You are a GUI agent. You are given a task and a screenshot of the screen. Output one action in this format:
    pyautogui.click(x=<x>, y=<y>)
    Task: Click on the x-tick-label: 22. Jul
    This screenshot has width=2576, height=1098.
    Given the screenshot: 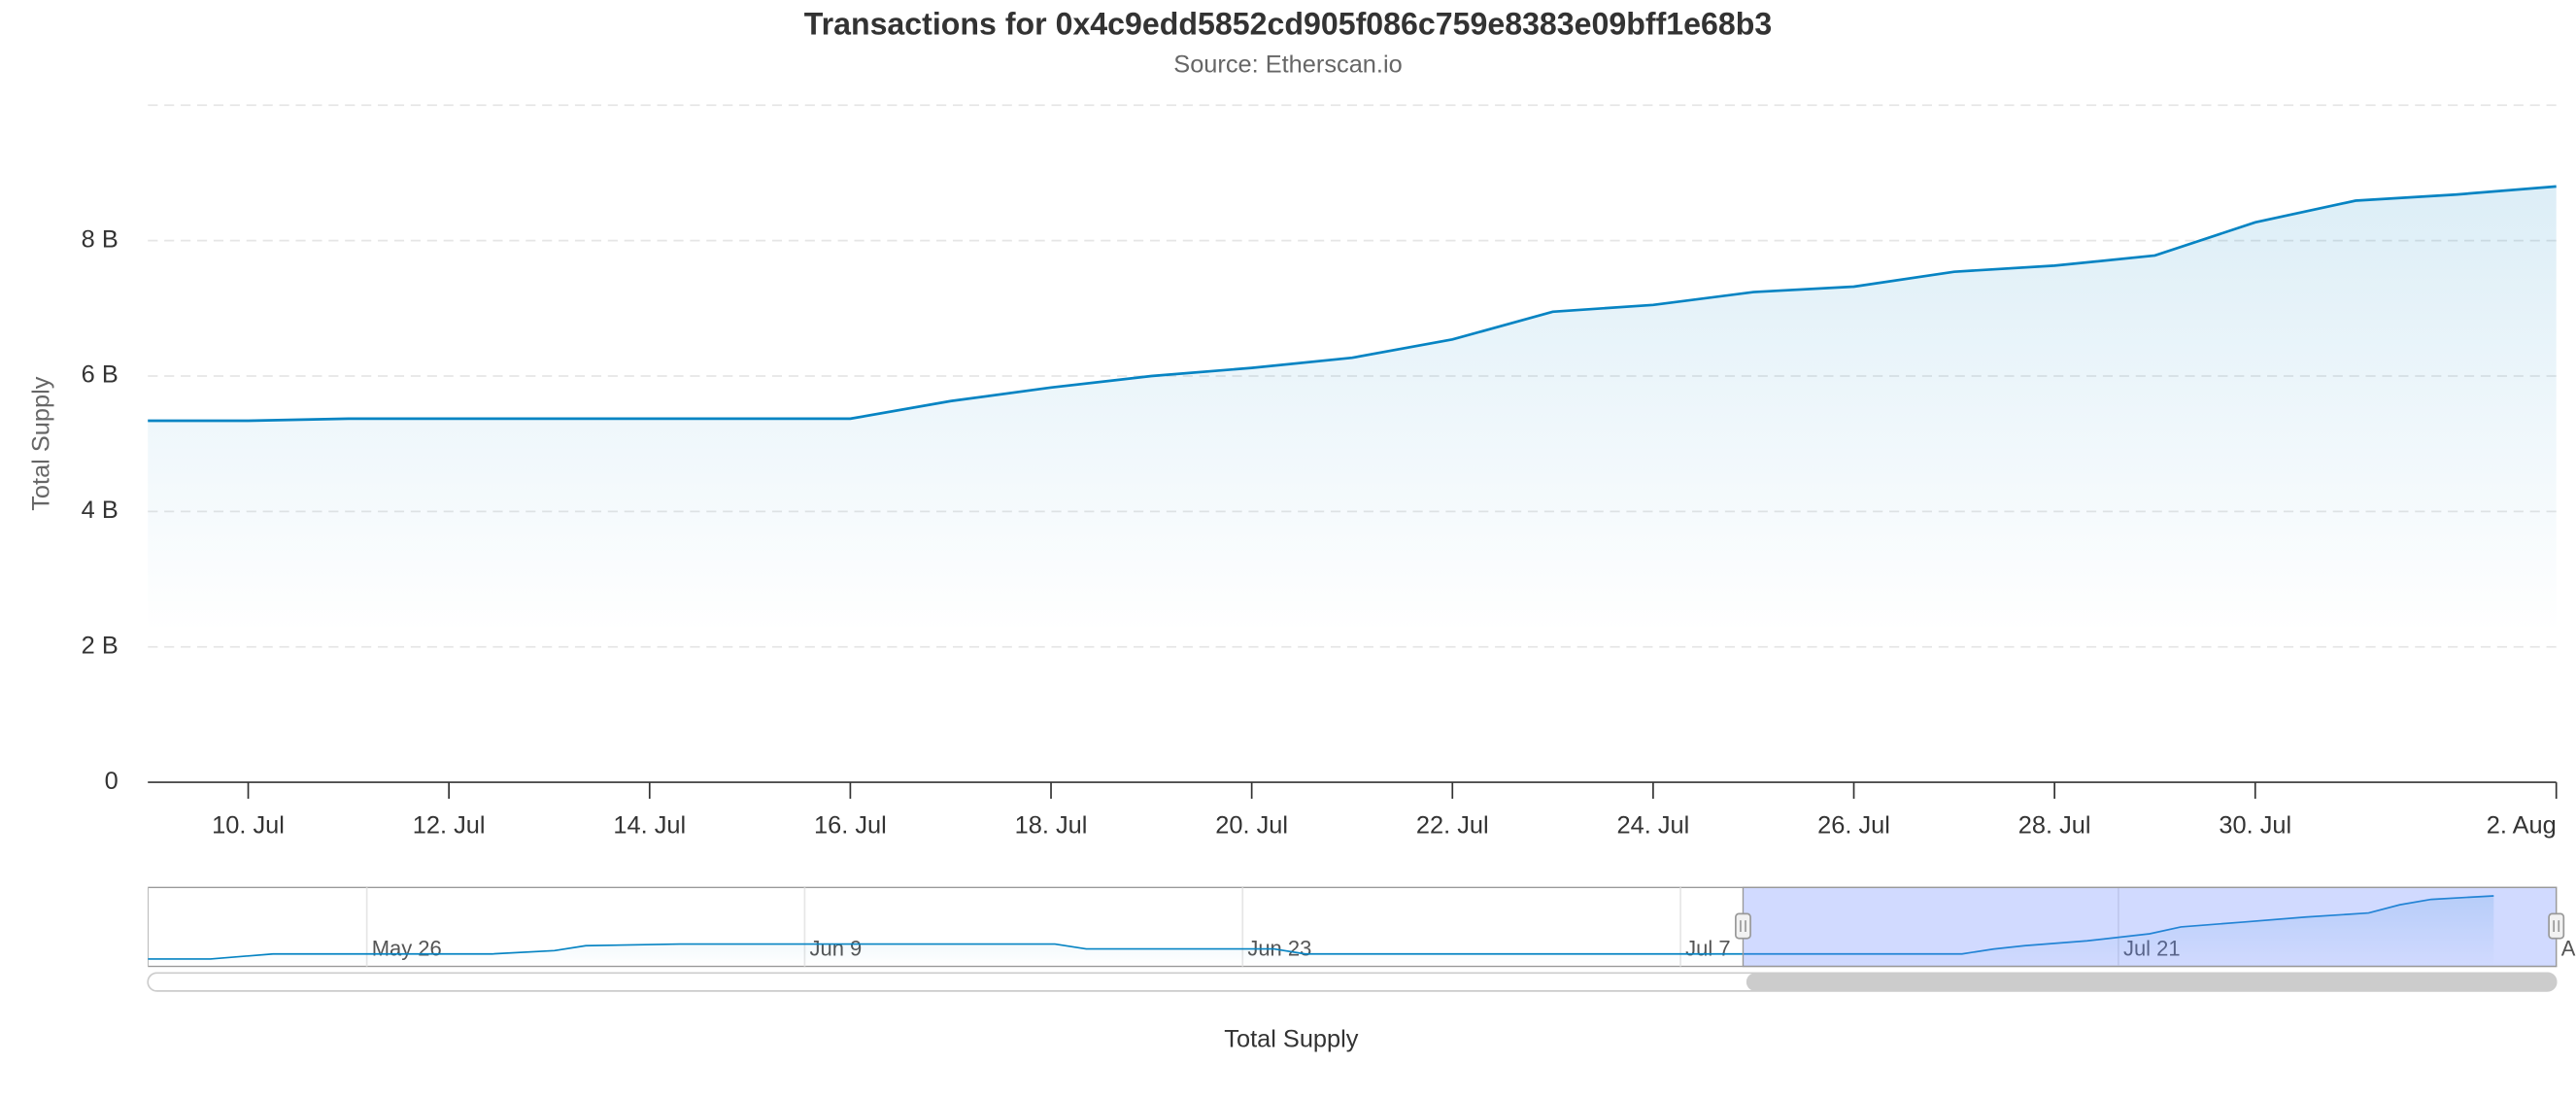 What is the action you would take?
    pyautogui.click(x=1452, y=825)
    